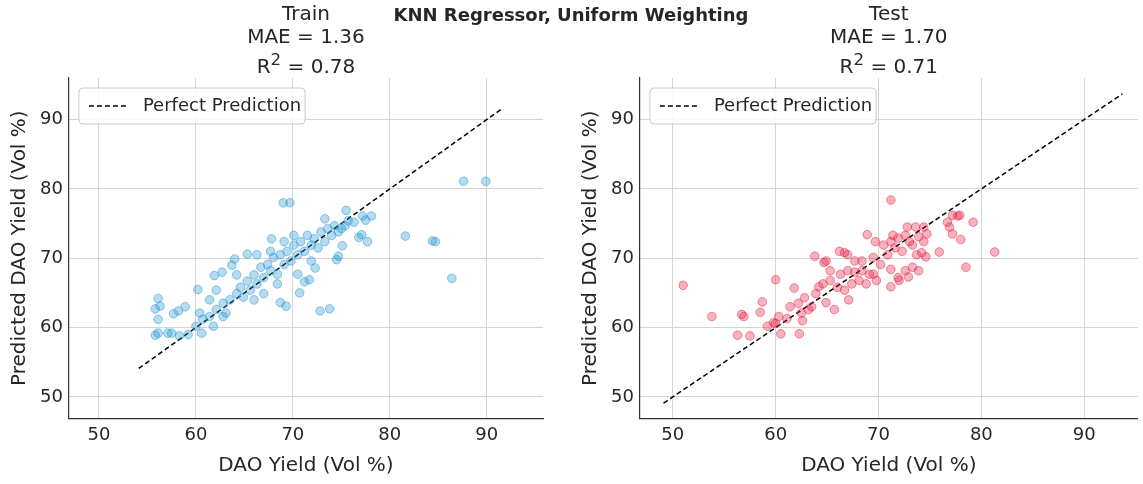  What do you see at coordinates (889, 39) in the screenshot?
I see `chart-title: Test MAE = 1.70 R$^{2}$ = 0.71` at bounding box center [889, 39].